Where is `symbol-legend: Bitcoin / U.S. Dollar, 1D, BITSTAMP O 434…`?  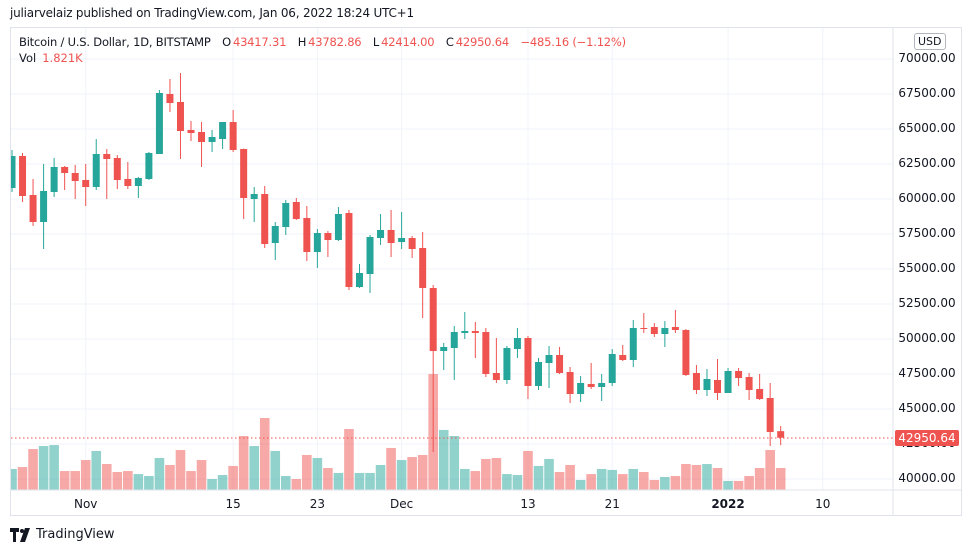 symbol-legend: Bitcoin / U.S. Dollar, 1D, BITSTAMP O 434… is located at coordinates (323, 42).